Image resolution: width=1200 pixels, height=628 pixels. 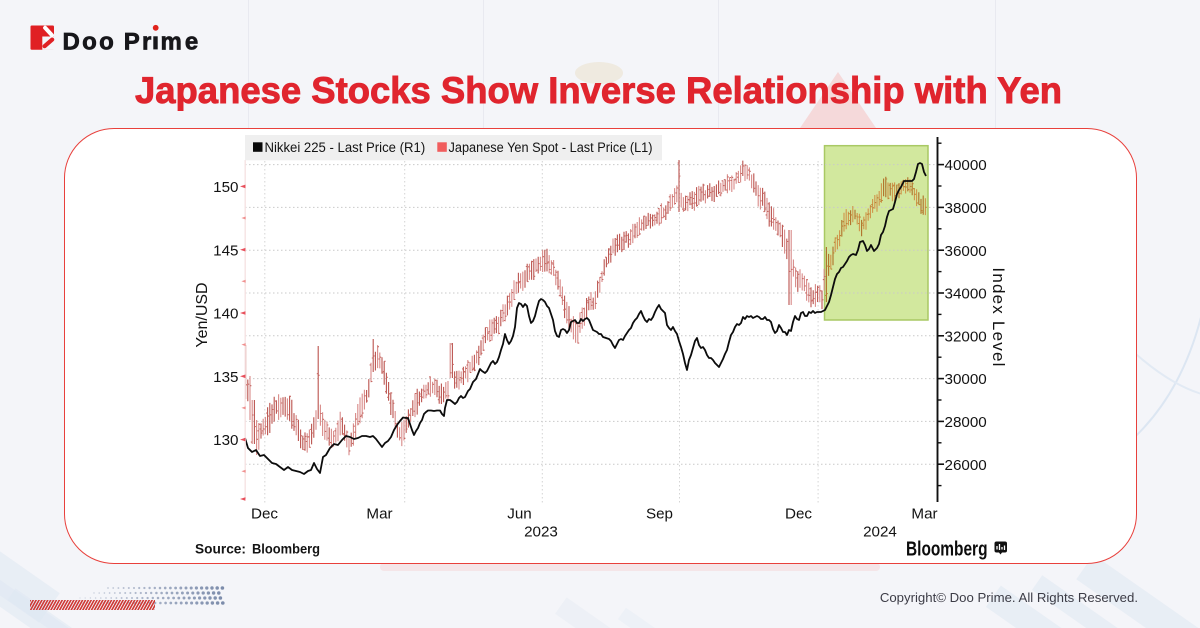 What do you see at coordinates (966, 422) in the screenshot?
I see `svg-text: 28000` at bounding box center [966, 422].